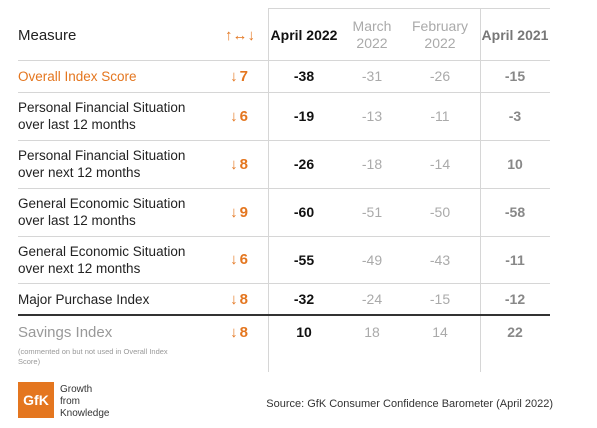 This screenshot has width=597, height=428. What do you see at coordinates (304, 116) in the screenshot?
I see `value: -19` at bounding box center [304, 116].